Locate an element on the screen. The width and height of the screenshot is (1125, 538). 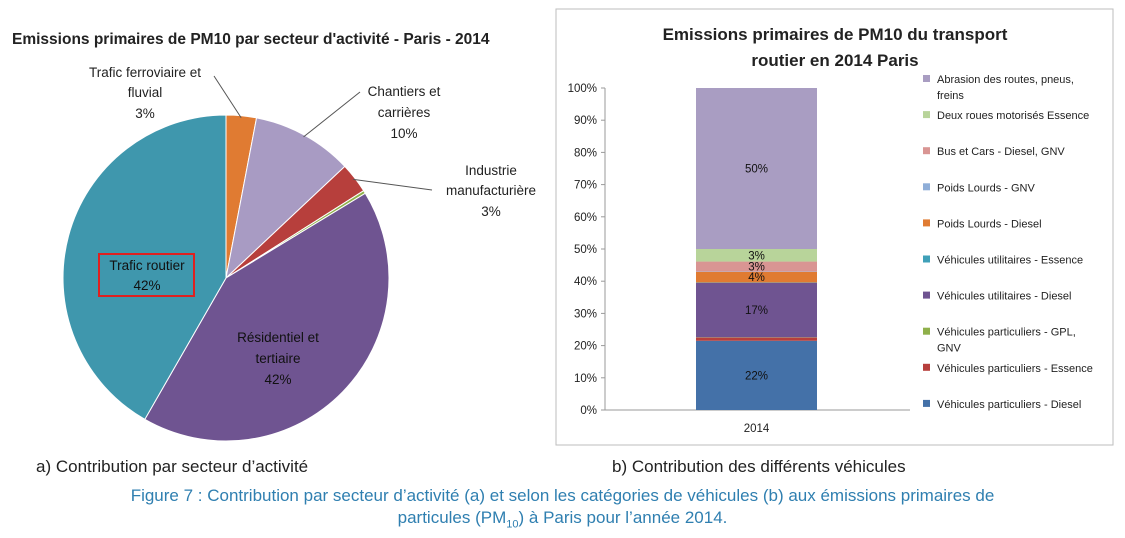
pie-leader-chantiers is located at coordinates (332, 114).